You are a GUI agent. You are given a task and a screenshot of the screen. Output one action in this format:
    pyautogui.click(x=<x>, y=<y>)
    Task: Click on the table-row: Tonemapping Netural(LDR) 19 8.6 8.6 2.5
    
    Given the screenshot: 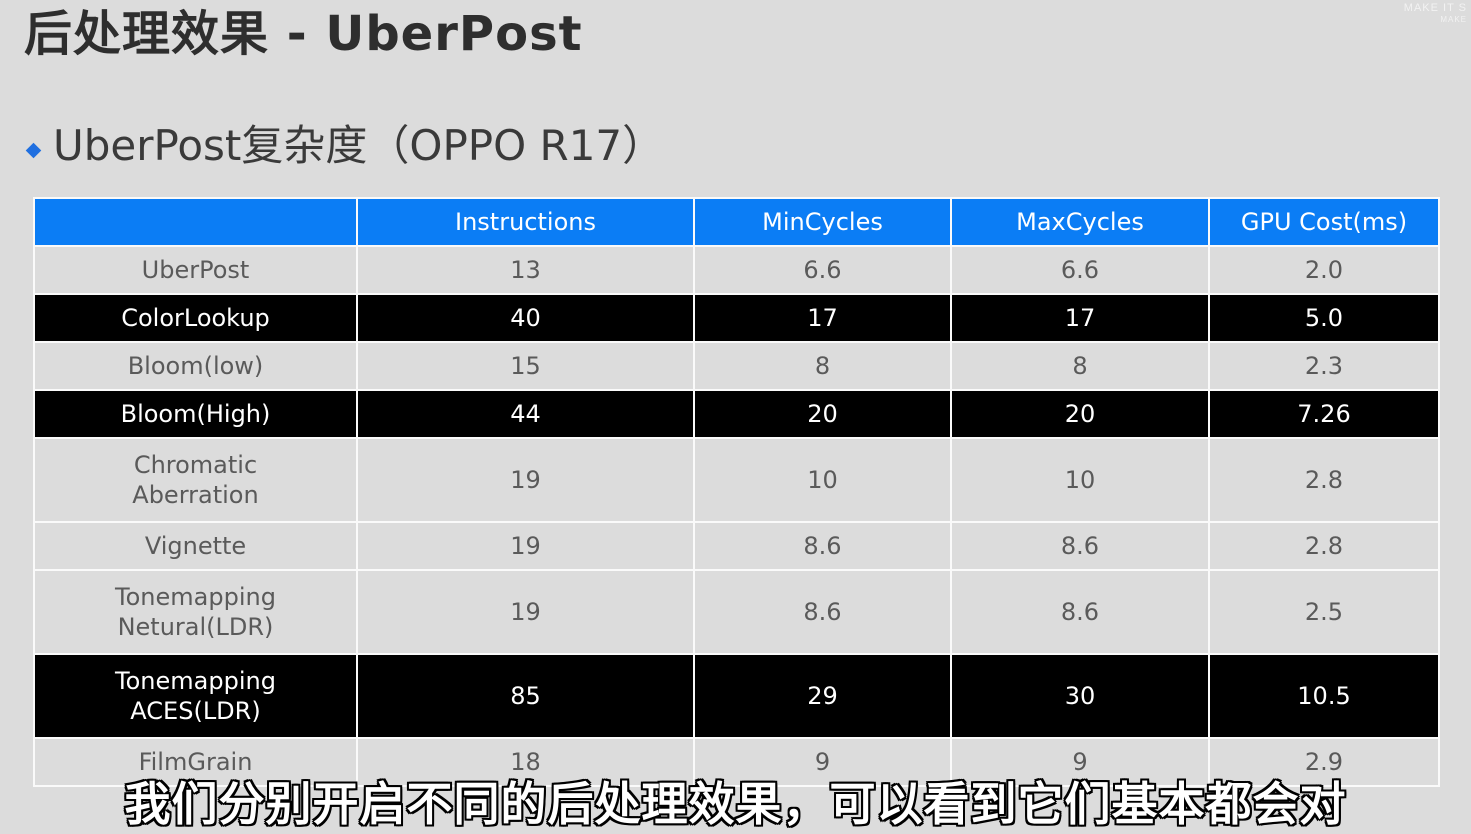 What is the action you would take?
    pyautogui.click(x=736, y=612)
    